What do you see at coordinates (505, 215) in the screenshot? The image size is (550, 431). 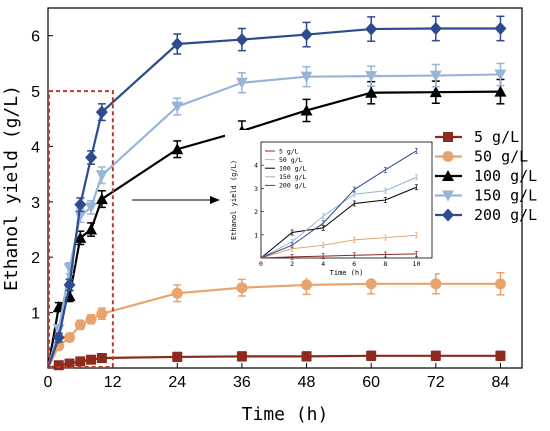 I see `legend-label: 200 g/L` at bounding box center [505, 215].